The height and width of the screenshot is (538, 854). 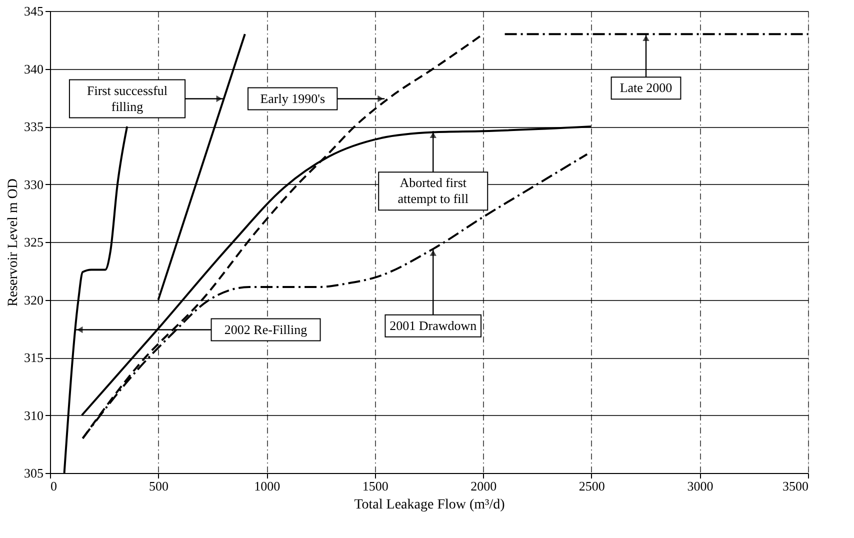 What do you see at coordinates (34, 300) in the screenshot?
I see `y-tick-label: 320` at bounding box center [34, 300].